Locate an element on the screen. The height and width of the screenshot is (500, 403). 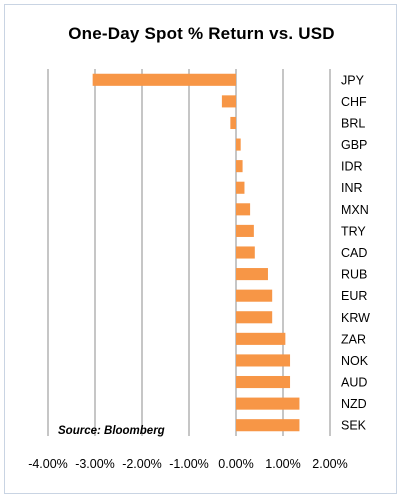
x-tick-label-4: 0.00% is located at coordinates (235, 464).